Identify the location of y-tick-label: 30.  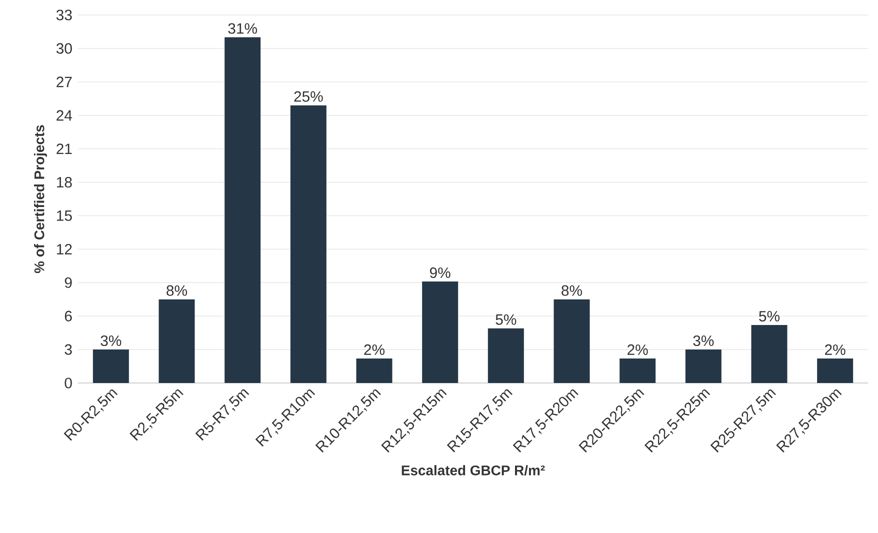
(64, 48).